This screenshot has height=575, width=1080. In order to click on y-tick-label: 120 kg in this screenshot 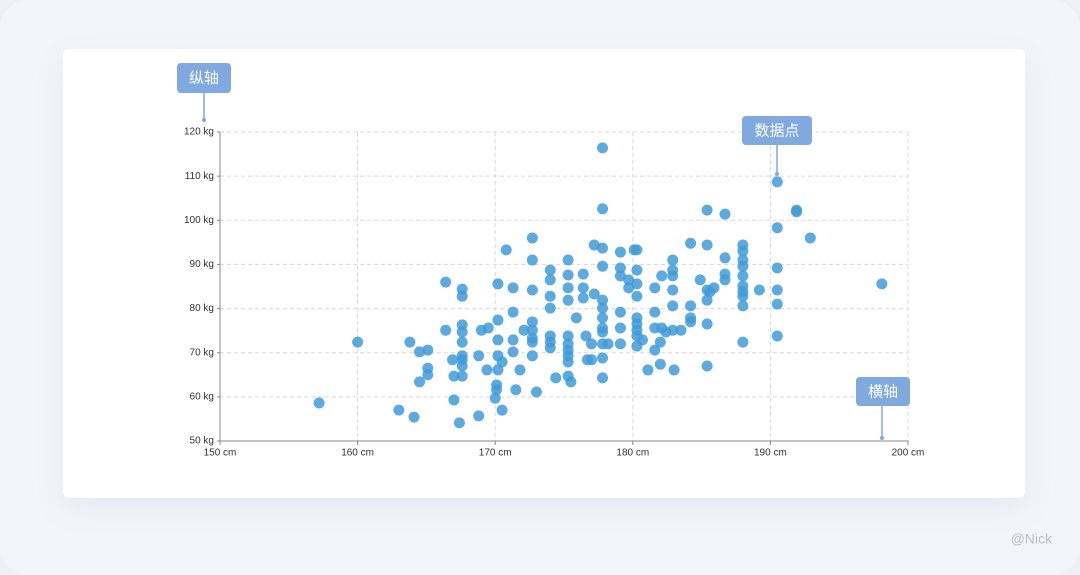, I will do `click(199, 132)`.